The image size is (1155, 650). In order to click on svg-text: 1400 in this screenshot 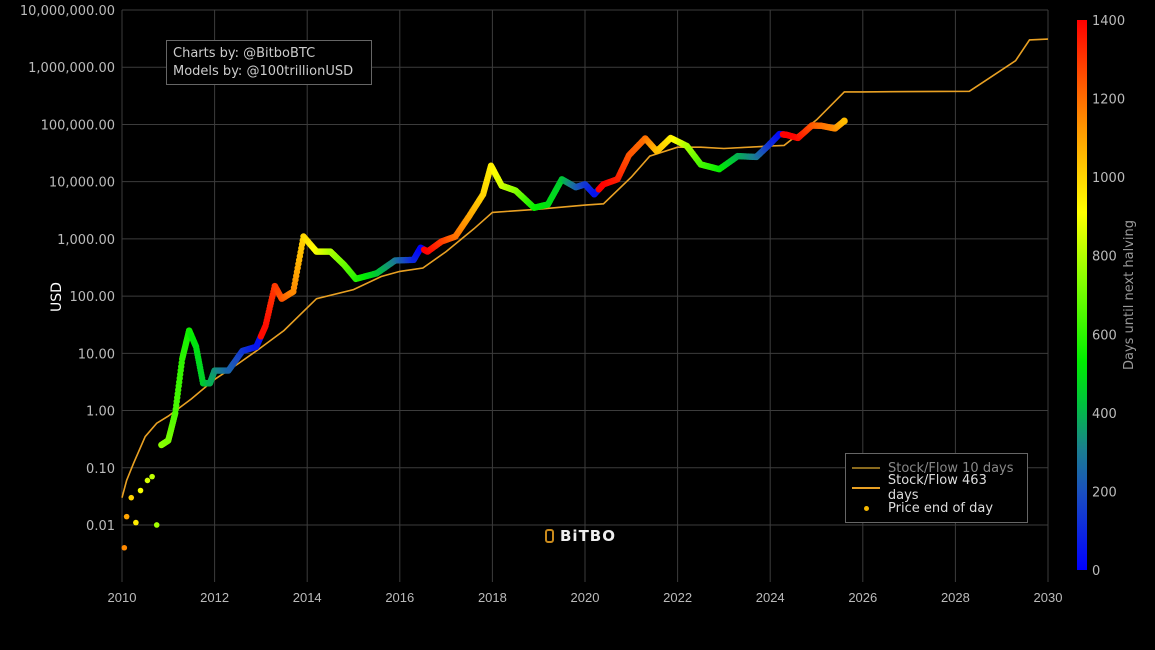, I will do `click(1108, 21)`.